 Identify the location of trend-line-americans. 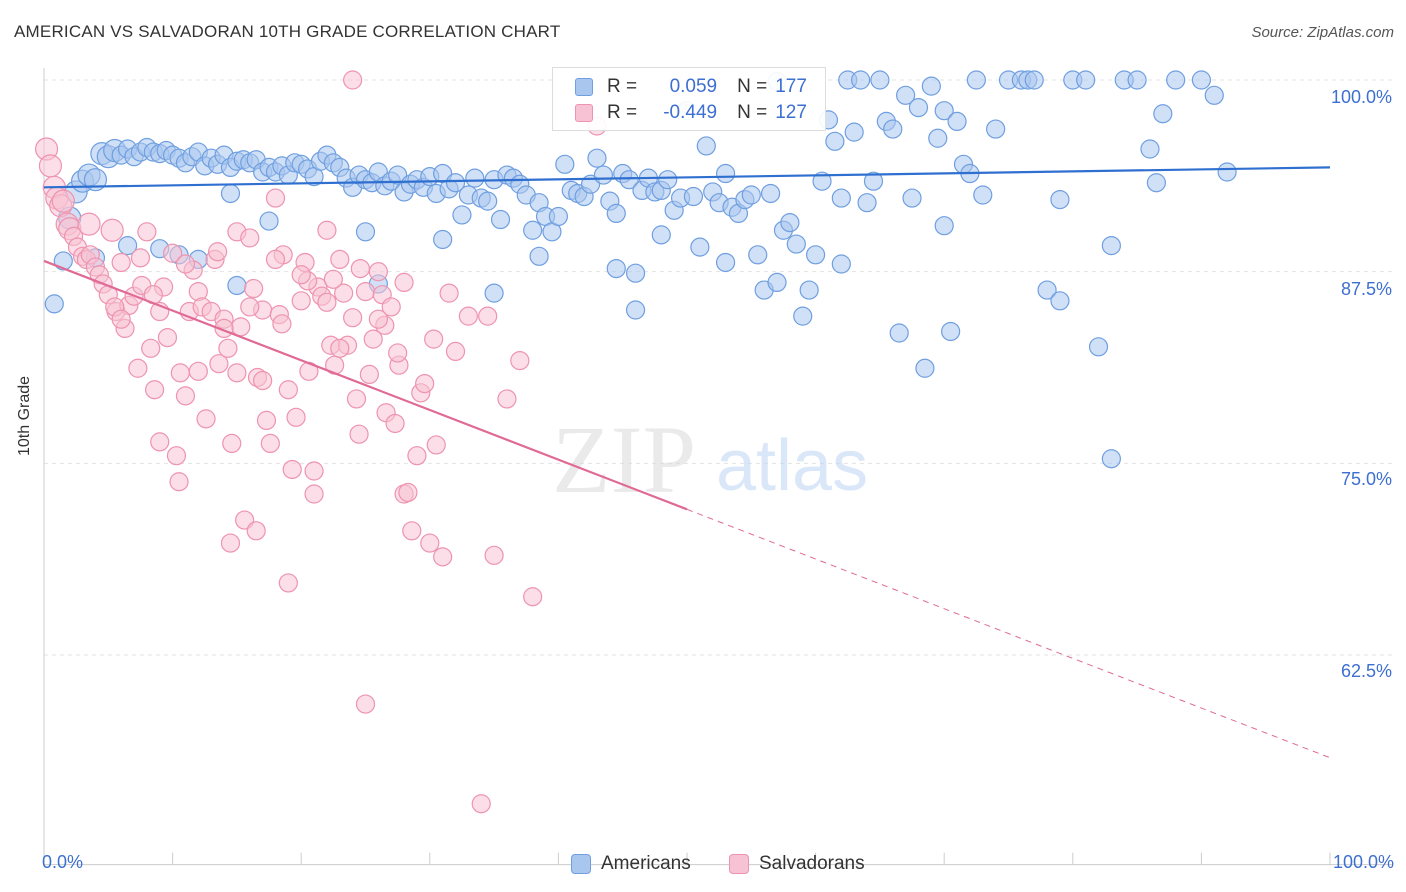
(687, 177).